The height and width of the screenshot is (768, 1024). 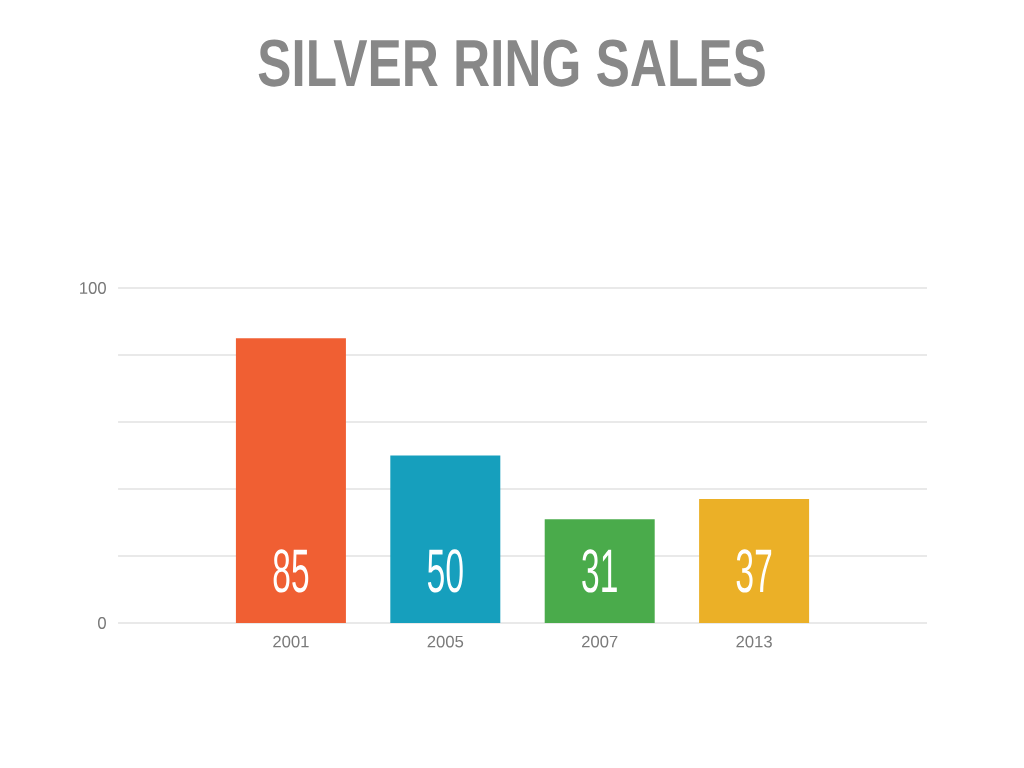 I want to click on y-tick-label: 0, so click(x=102, y=623).